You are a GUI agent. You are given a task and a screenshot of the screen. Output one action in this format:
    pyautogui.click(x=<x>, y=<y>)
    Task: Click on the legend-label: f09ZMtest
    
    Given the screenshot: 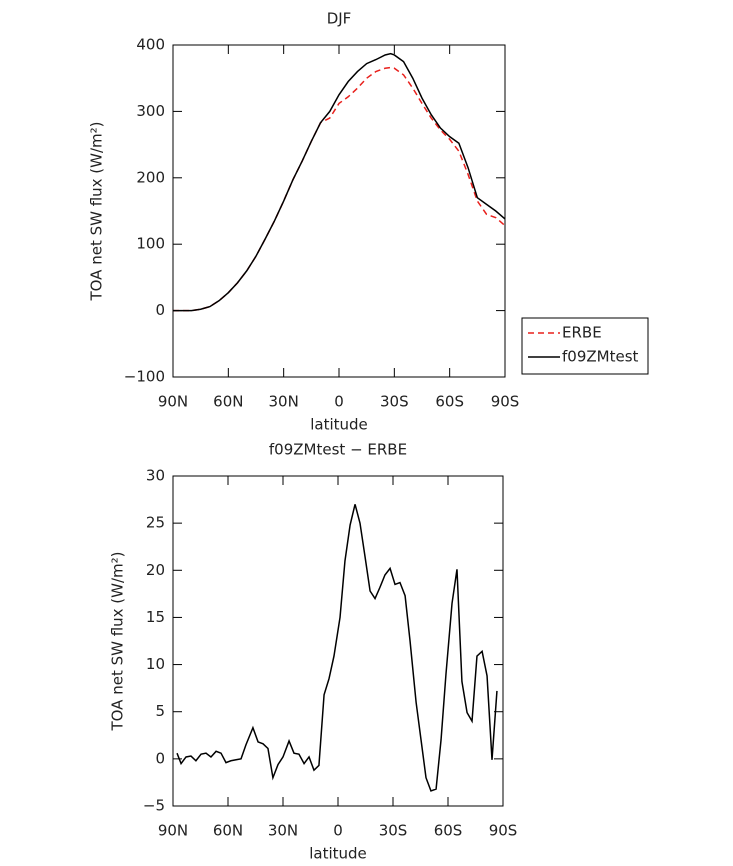 What is the action you would take?
    pyautogui.click(x=600, y=357)
    